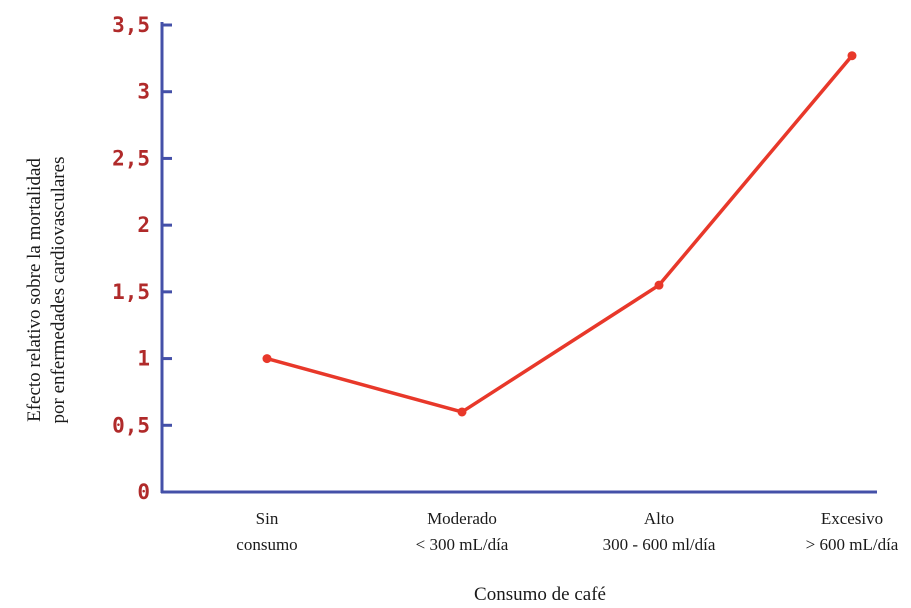 The height and width of the screenshot is (608, 911). Describe the element at coordinates (267, 518) in the screenshot. I see `x-category-label: Sin` at that location.